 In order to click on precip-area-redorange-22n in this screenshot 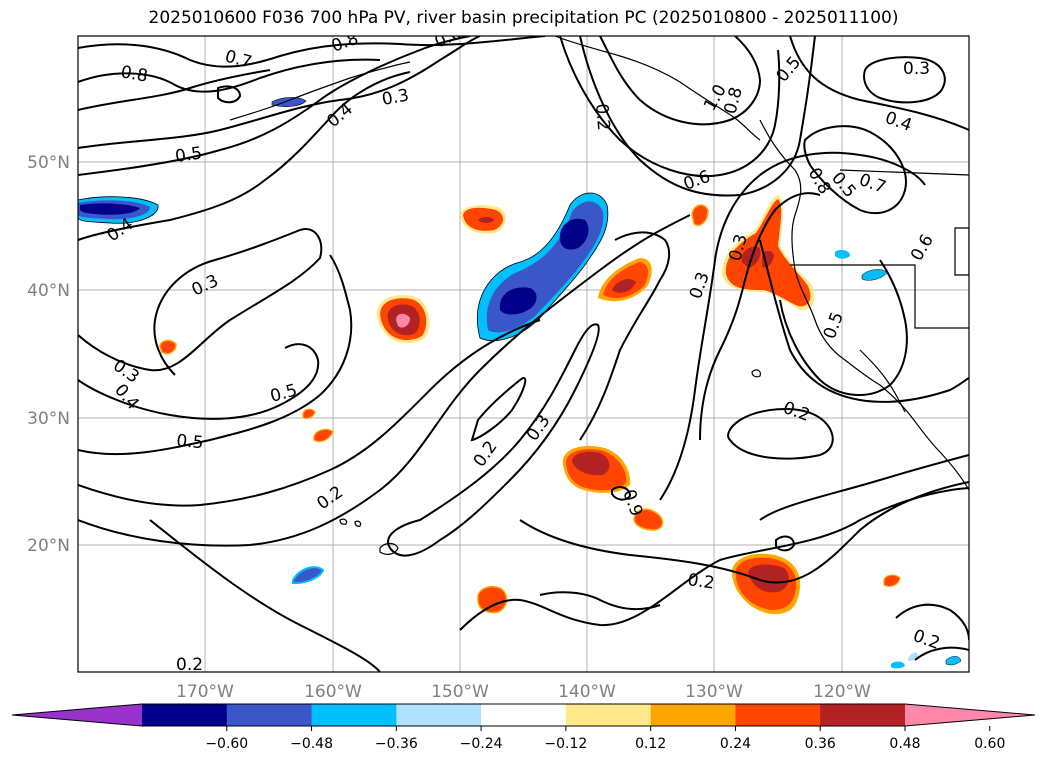, I will do `click(648, 519)`.